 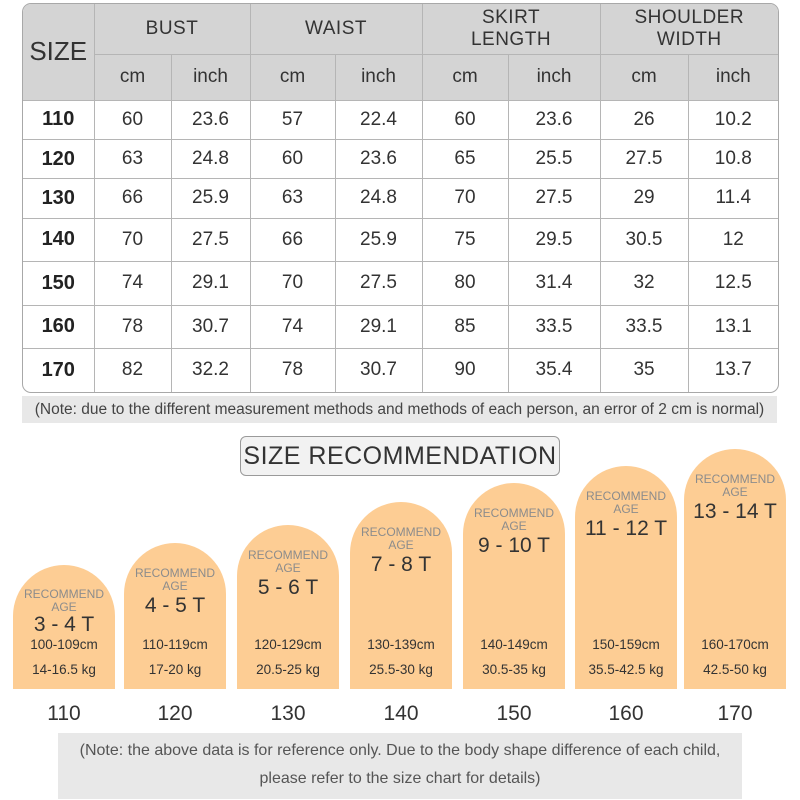 What do you see at coordinates (735, 644) in the screenshot?
I see `recommend-height: 160-170cm` at bounding box center [735, 644].